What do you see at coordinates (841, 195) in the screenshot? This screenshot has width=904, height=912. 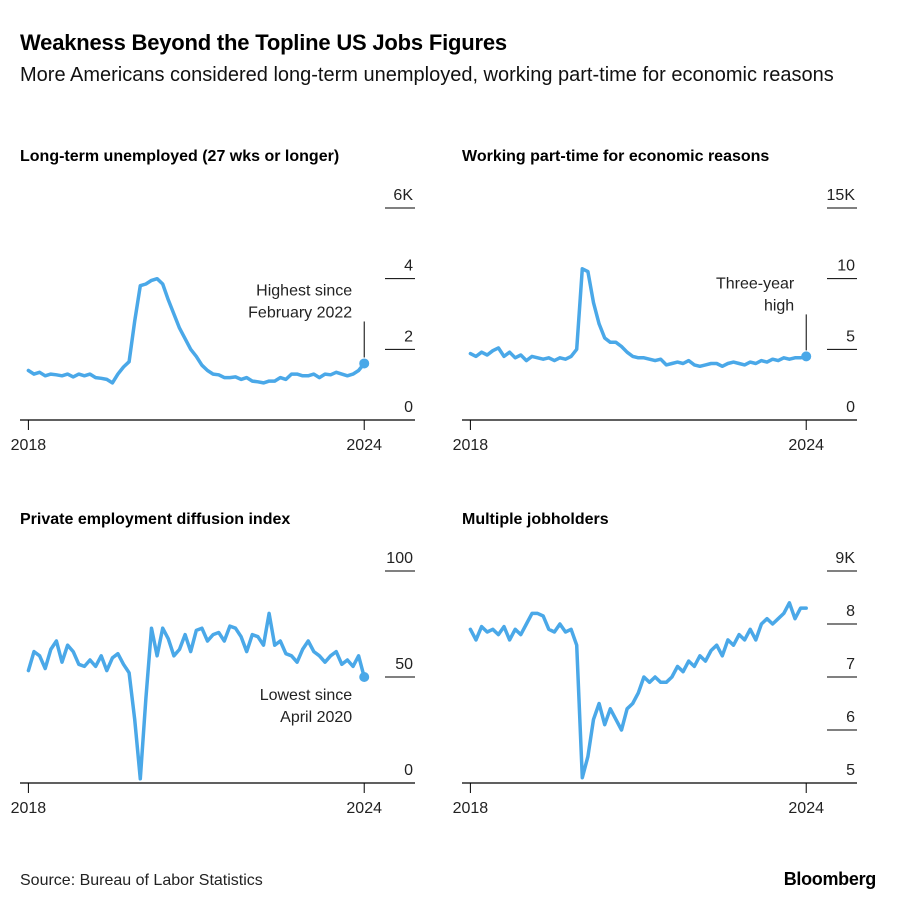 I see `y-tick-label: 15K` at bounding box center [841, 195].